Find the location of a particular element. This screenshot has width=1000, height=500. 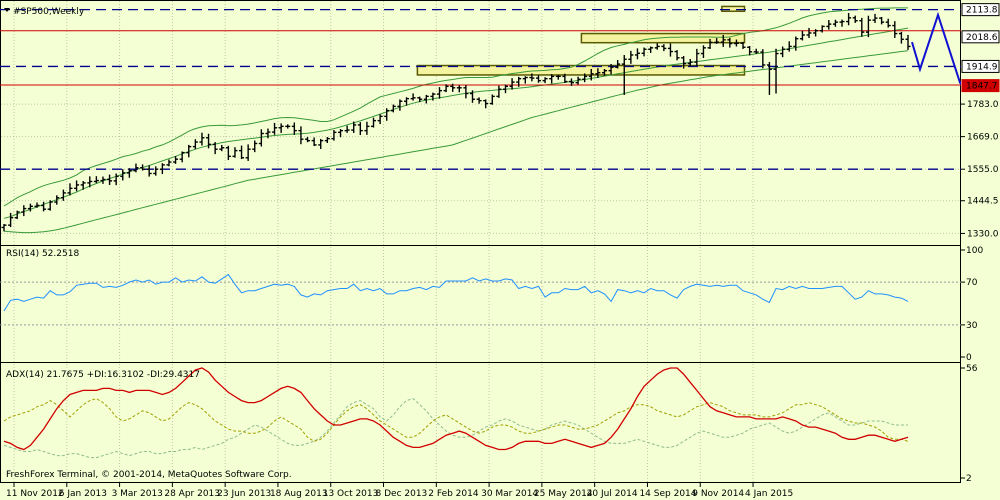

time-tick-label: 6 Jan 2013 is located at coordinates (83, 494).